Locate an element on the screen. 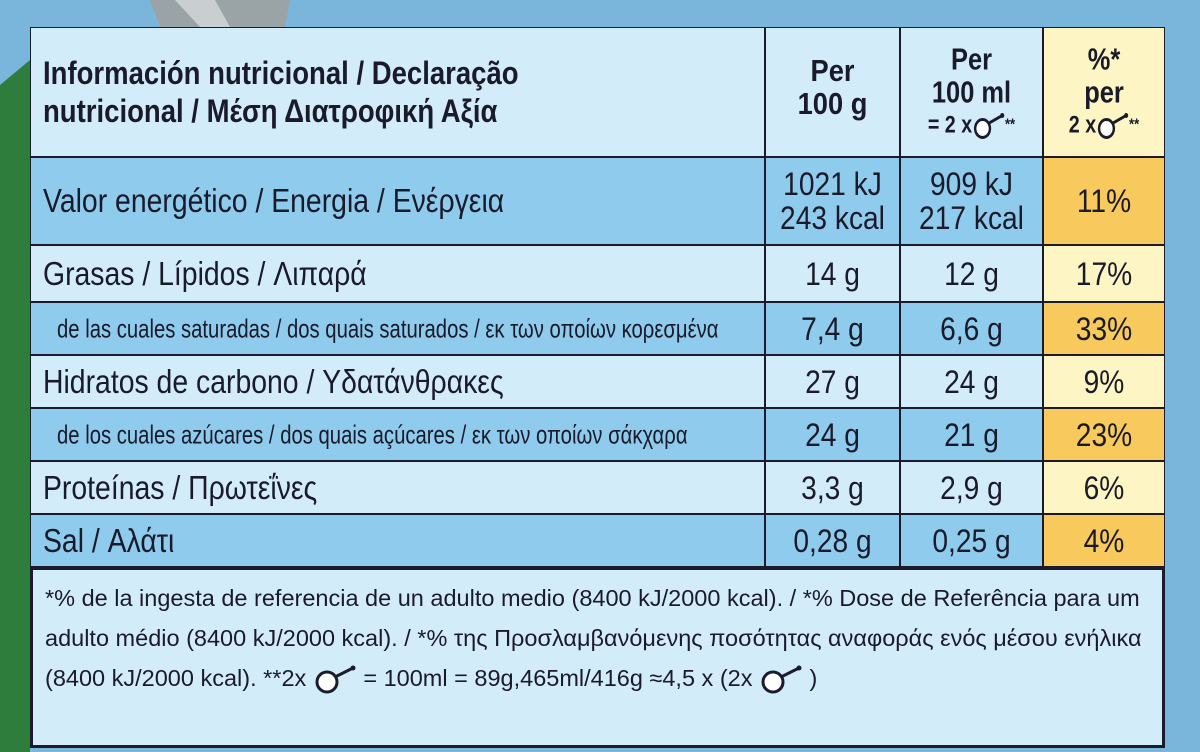 The width and height of the screenshot is (1200, 752). value-line: 24 g is located at coordinates (971, 381).